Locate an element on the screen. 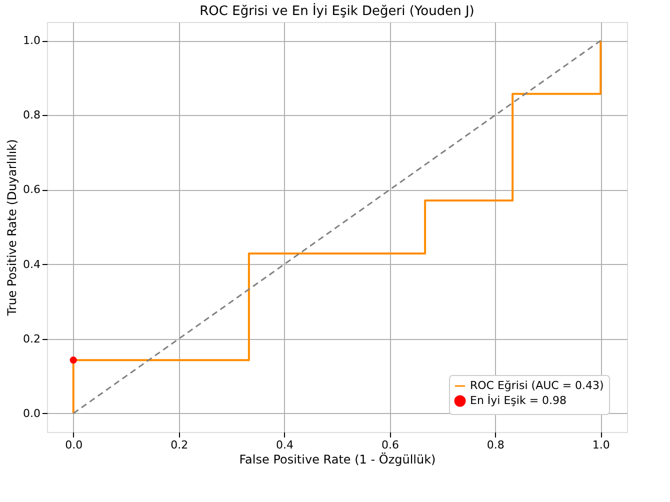 The image size is (670, 502). y-axis-title: True Positive Rate (Duyarlılık) is located at coordinates (12, 228).